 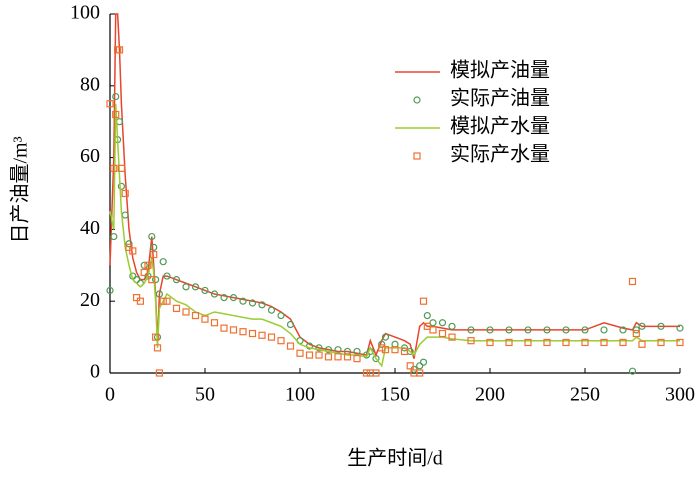 I want to click on y-axis-label: 日产油量/m³, so click(x=20, y=189).